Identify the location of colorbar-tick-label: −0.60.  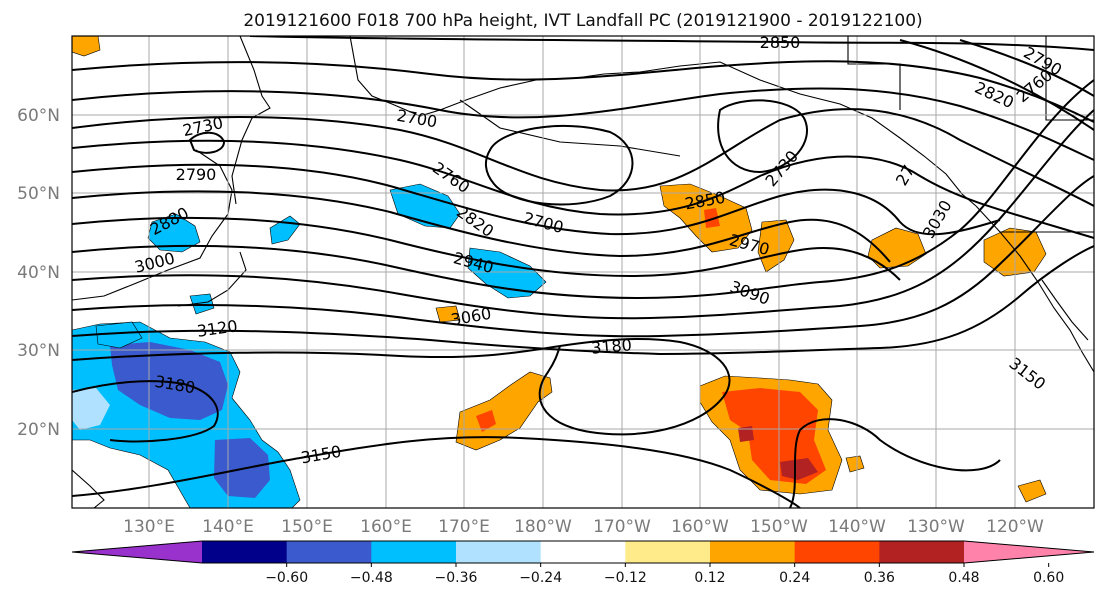
(286, 578).